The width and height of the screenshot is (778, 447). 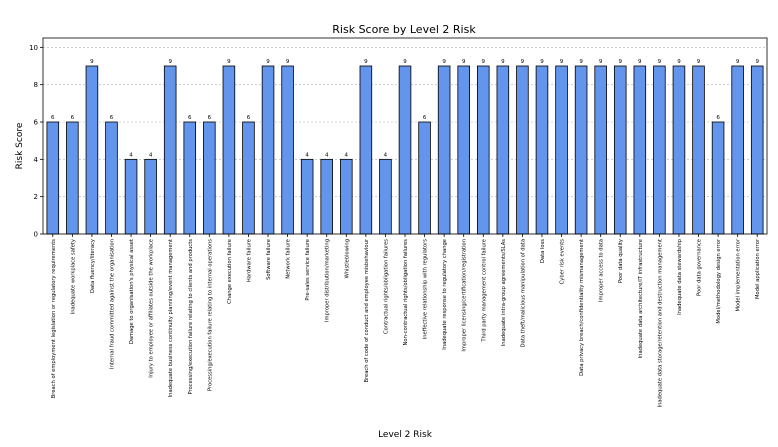 What do you see at coordinates (308, 270) in the screenshot?
I see `x-tick-label: Pre-sales service failure` at bounding box center [308, 270].